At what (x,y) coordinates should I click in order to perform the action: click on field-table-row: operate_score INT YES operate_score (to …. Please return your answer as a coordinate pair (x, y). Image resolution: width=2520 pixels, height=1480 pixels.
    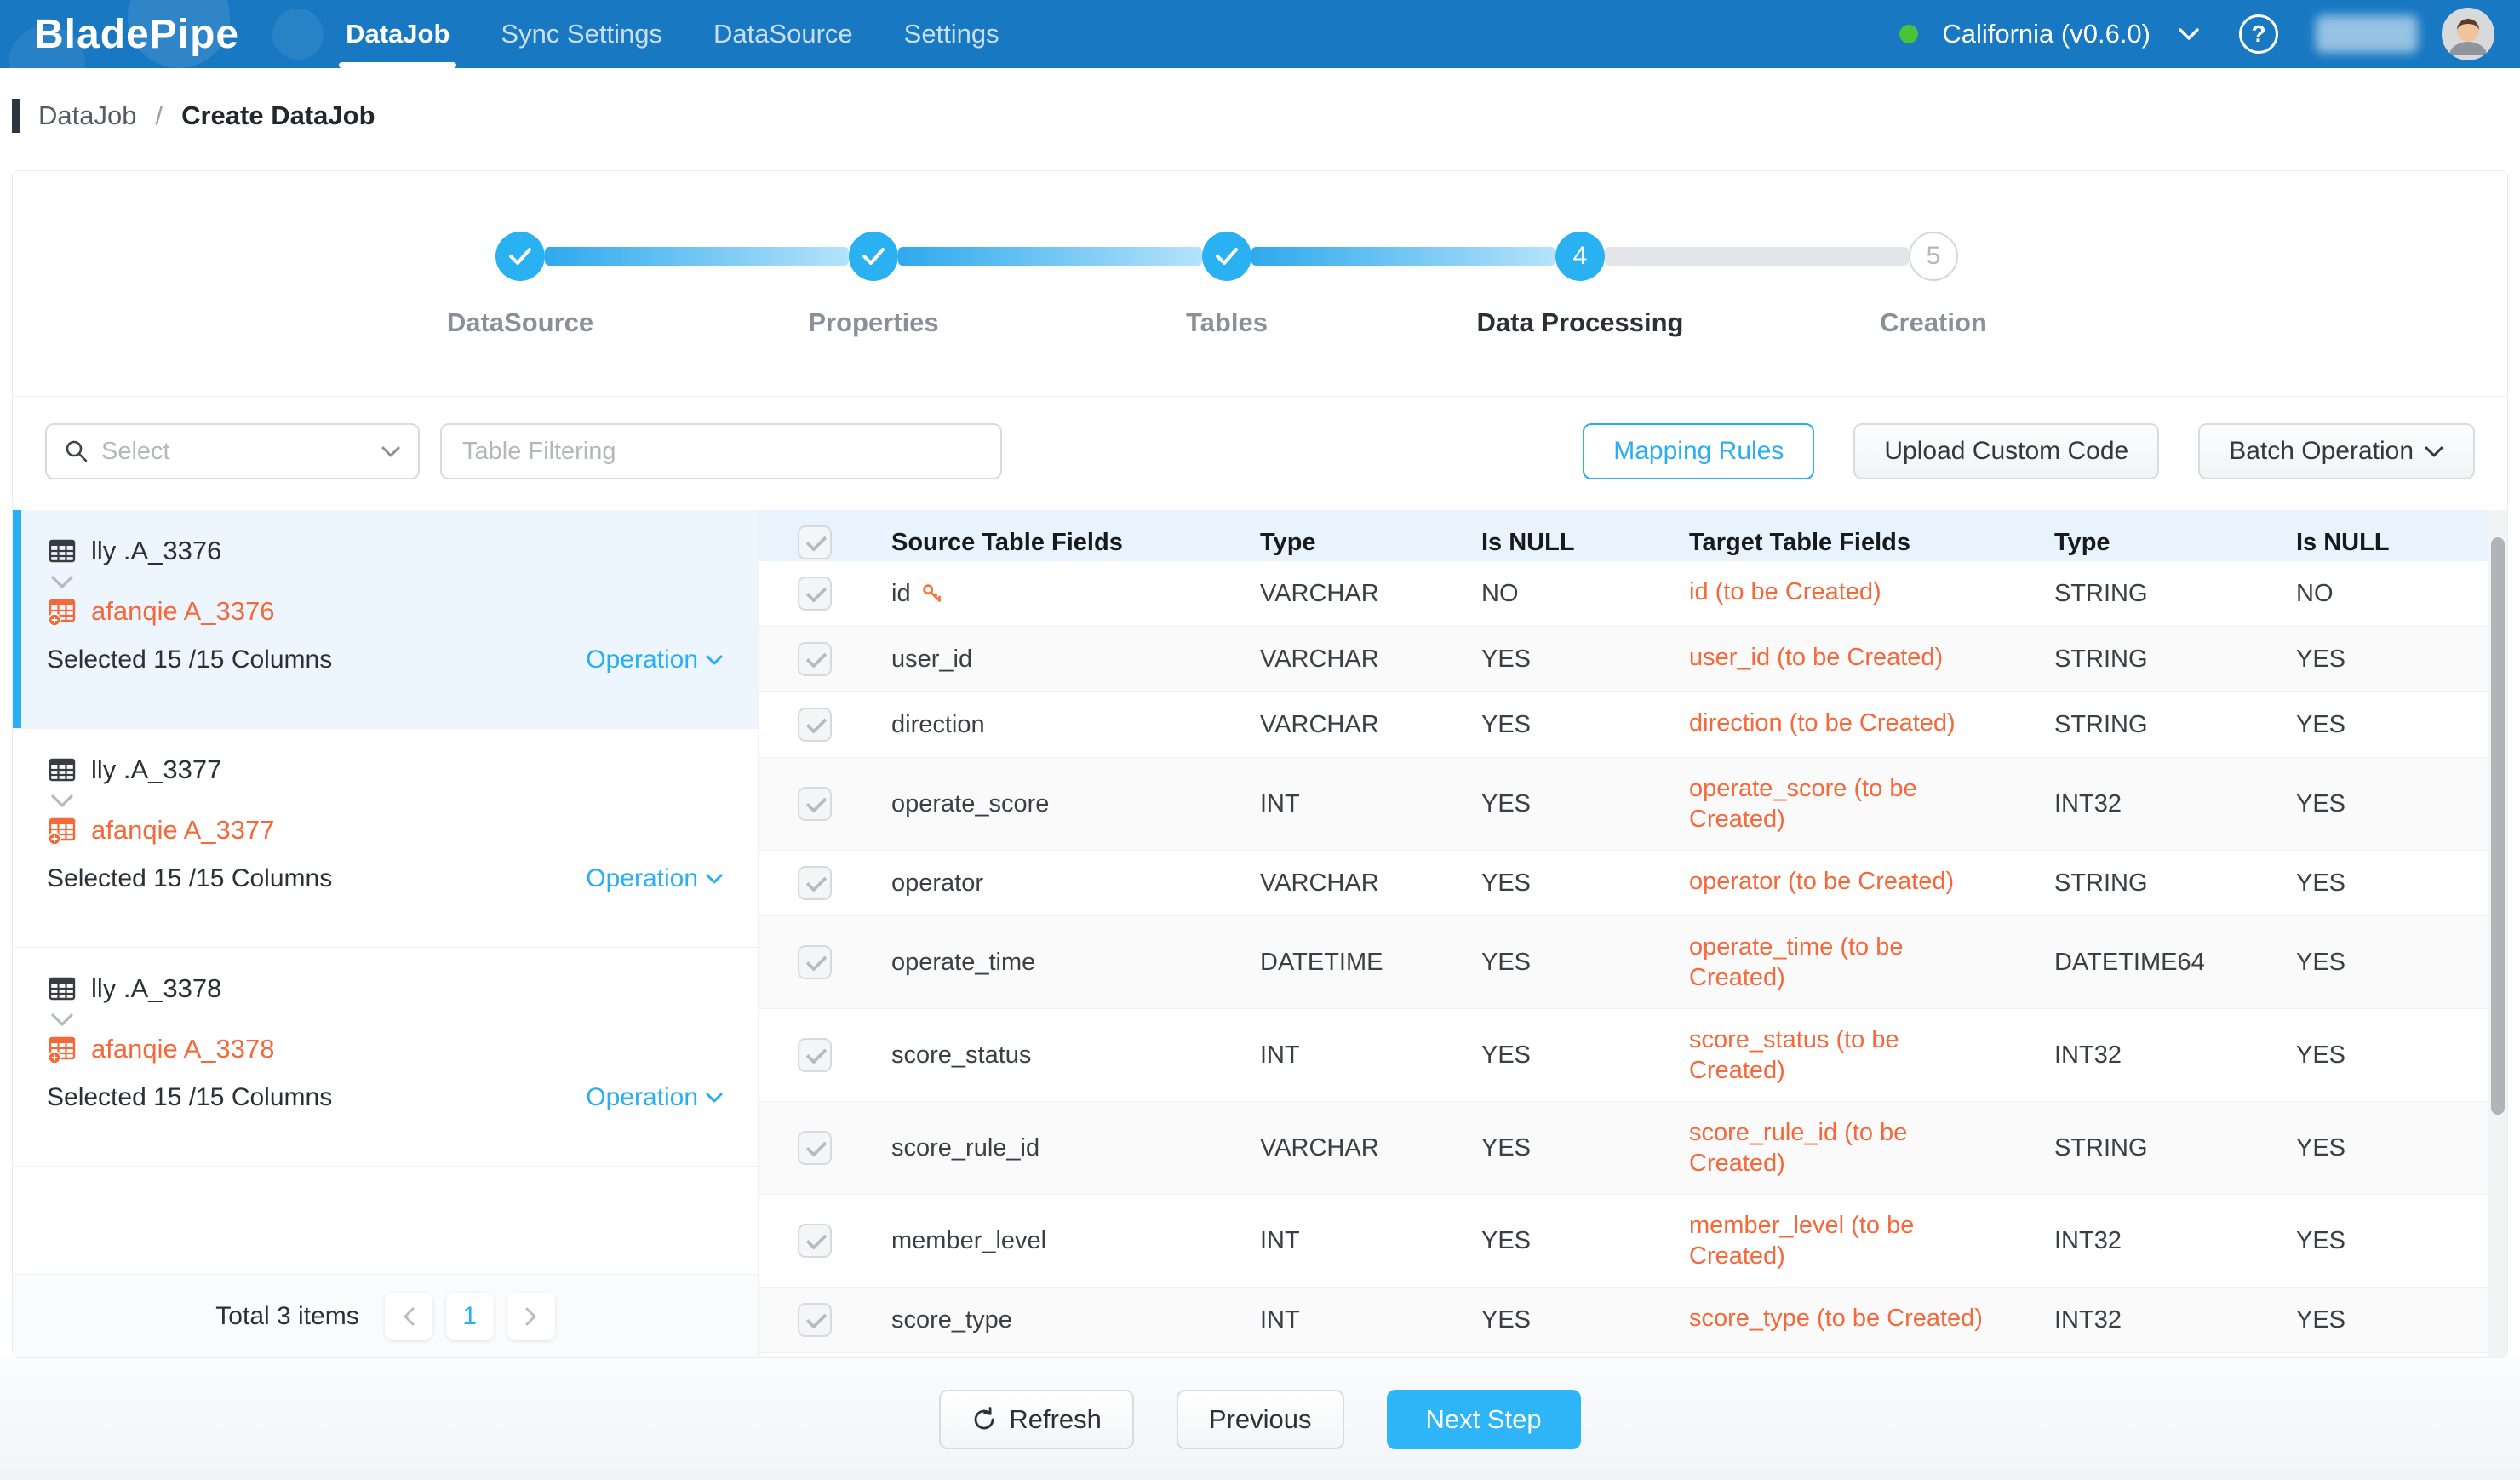
    Looking at the image, I should click on (1623, 805).